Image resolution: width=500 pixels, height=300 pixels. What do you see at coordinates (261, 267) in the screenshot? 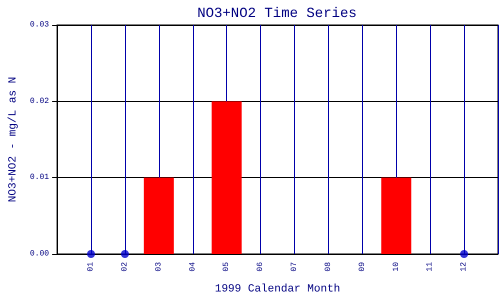
I see `x-tick-label: 06` at bounding box center [261, 267].